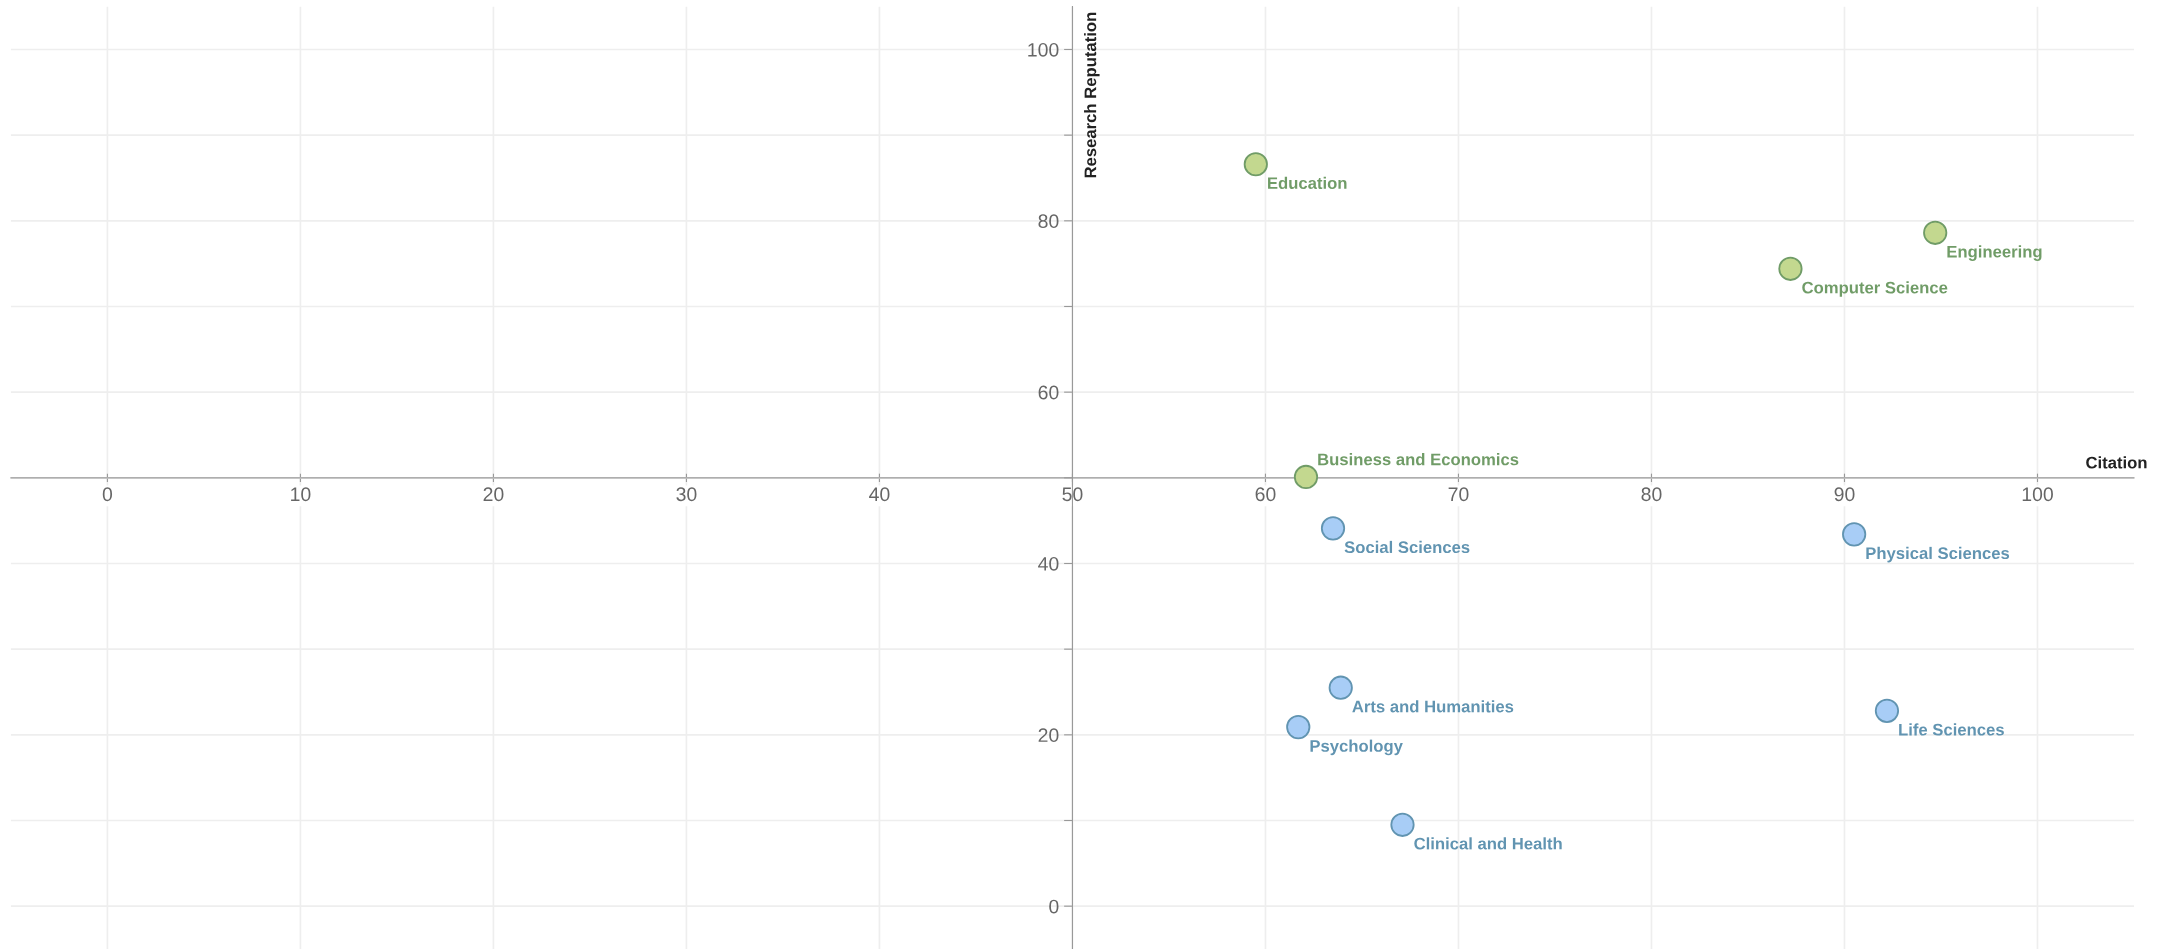 This screenshot has height=949, width=2182. What do you see at coordinates (1092, 95) in the screenshot?
I see `y-axis-title: Research Reputation` at bounding box center [1092, 95].